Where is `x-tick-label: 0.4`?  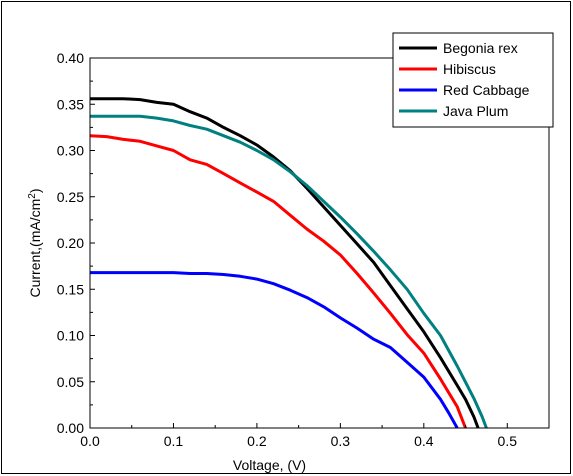 x-tick-label: 0.4 is located at coordinates (424, 441).